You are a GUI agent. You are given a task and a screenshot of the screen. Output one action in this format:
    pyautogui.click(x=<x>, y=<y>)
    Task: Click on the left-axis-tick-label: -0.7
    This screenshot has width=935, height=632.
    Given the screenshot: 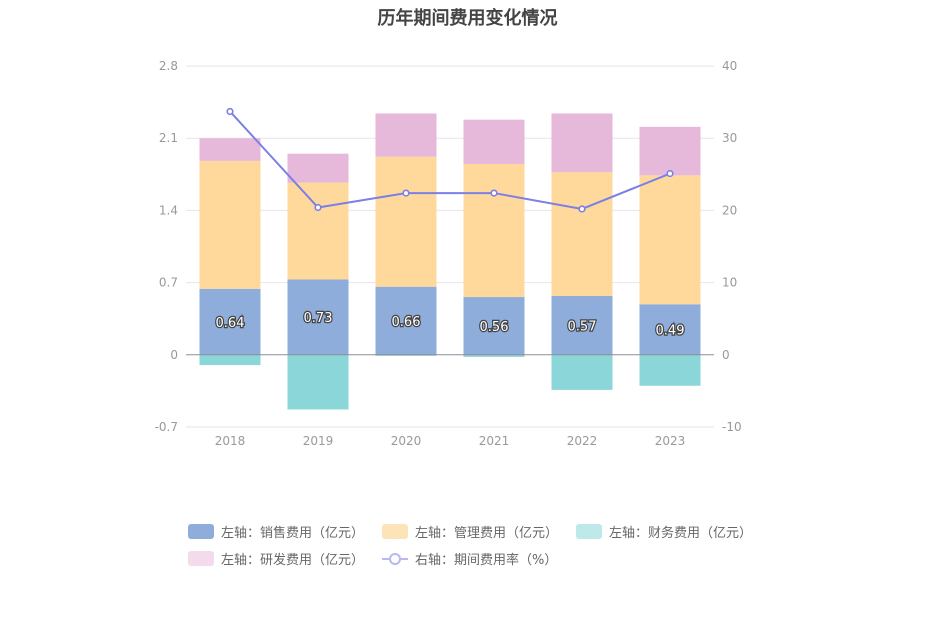 What is the action you would take?
    pyautogui.click(x=166, y=427)
    